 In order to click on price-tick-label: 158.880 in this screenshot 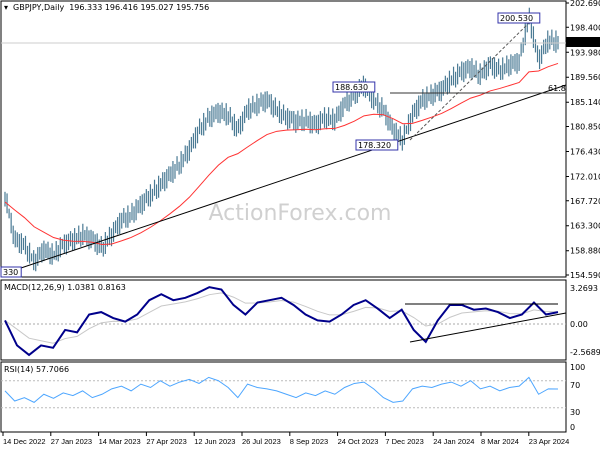, I will do `click(585, 251)`.